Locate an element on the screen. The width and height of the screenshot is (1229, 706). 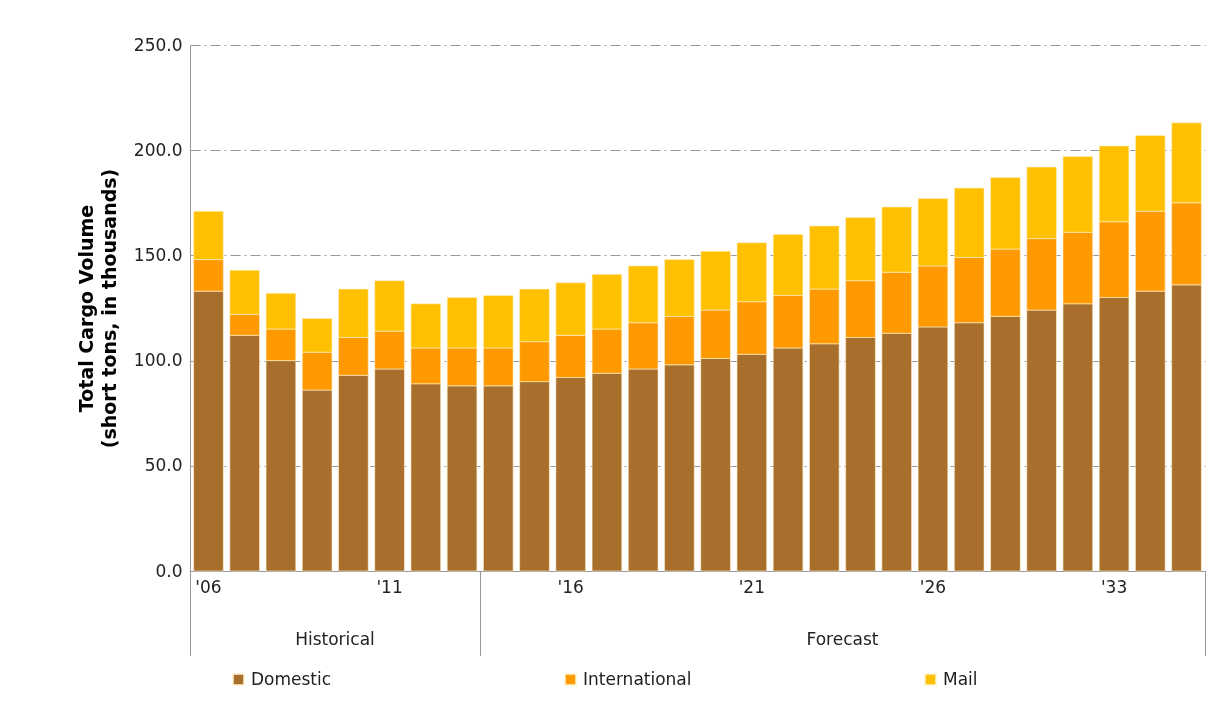
y-tick-label: 150.0 is located at coordinates (158, 254).